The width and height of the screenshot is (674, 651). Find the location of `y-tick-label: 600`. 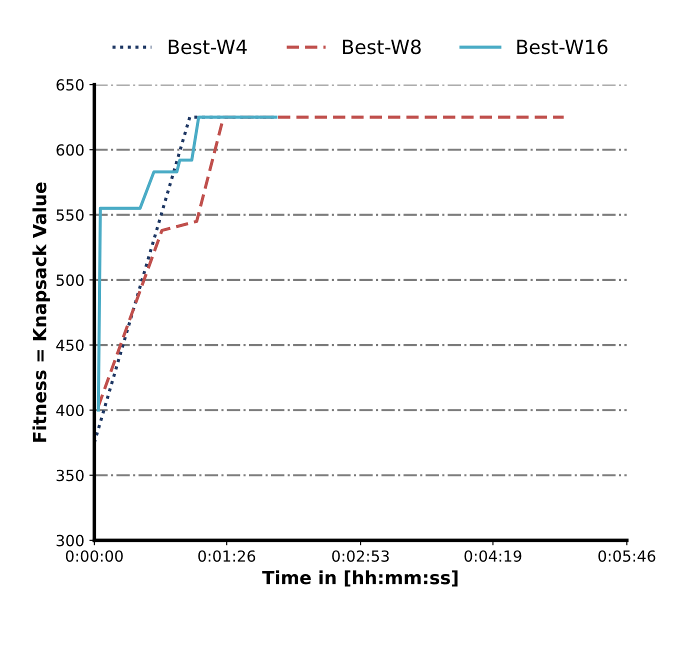

y-tick-label: 600 is located at coordinates (70, 150).